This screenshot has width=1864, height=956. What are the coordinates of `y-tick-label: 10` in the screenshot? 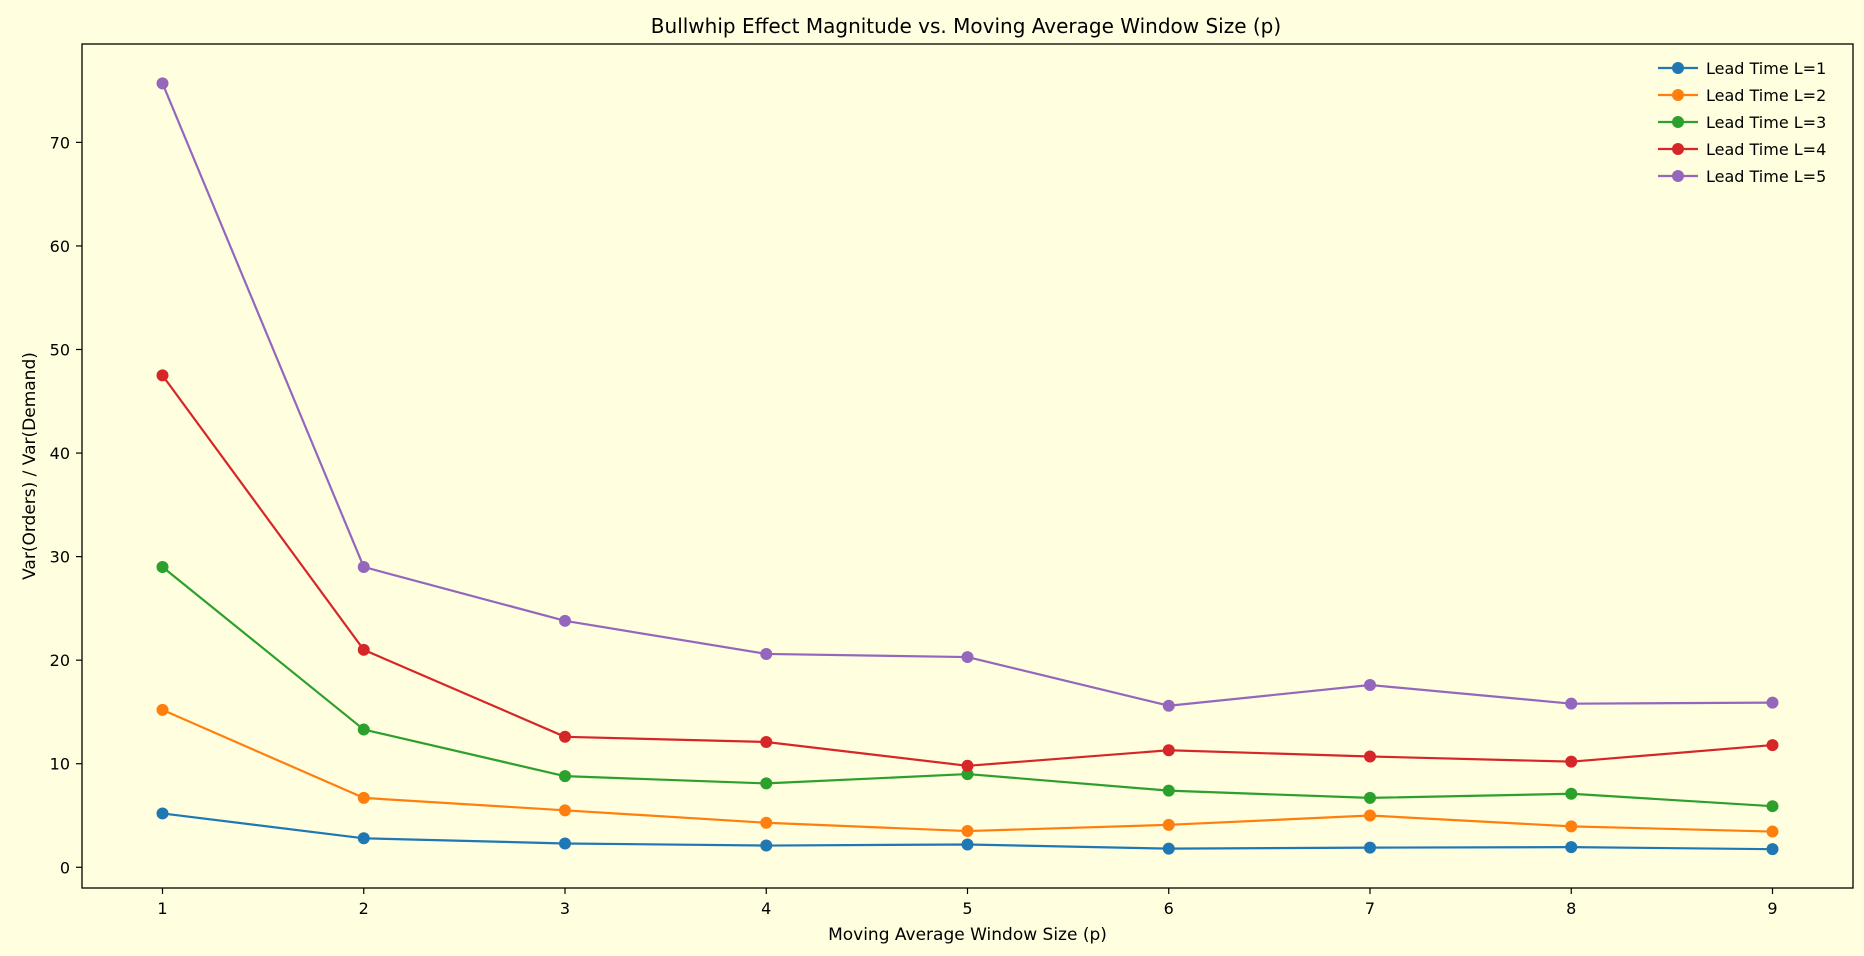 It's located at (60, 764).